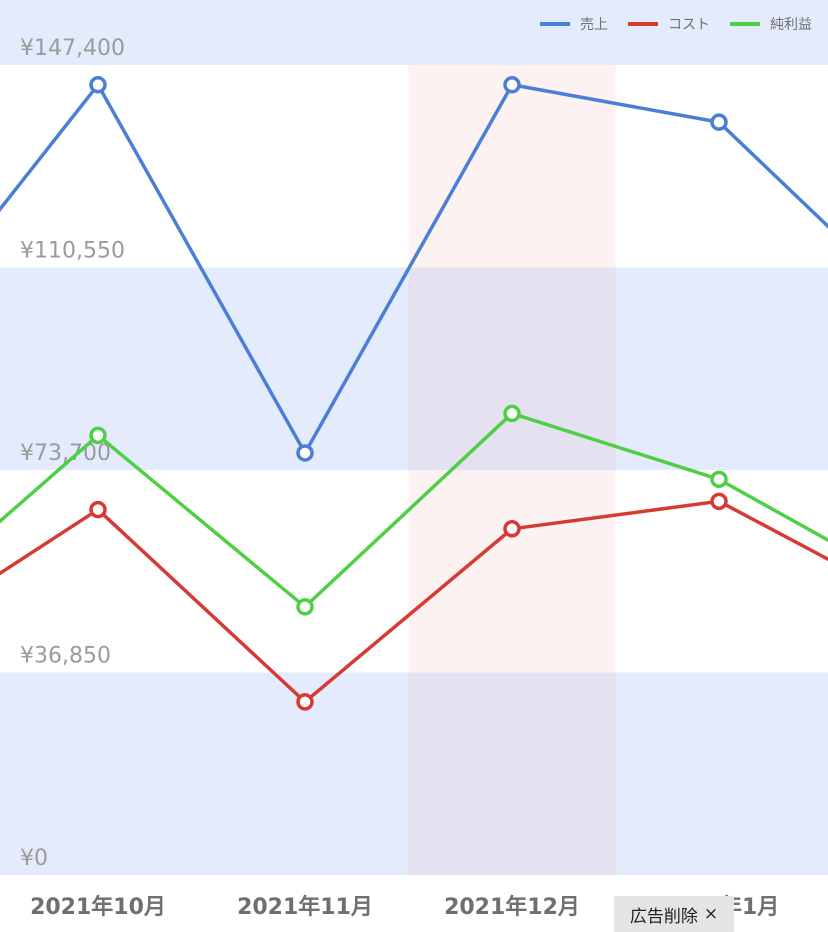 This screenshot has height=932, width=828. Describe the element at coordinates (98, 907) in the screenshot. I see `x-tick-label: 2021年10月` at that location.